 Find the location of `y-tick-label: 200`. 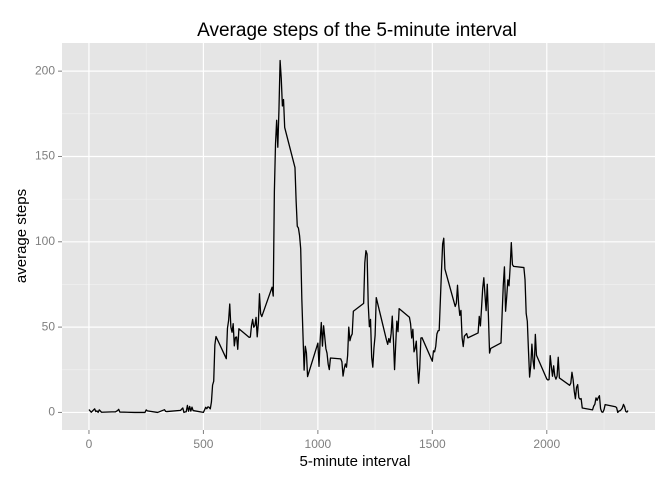

y-tick-label: 200 is located at coordinates (45, 70).